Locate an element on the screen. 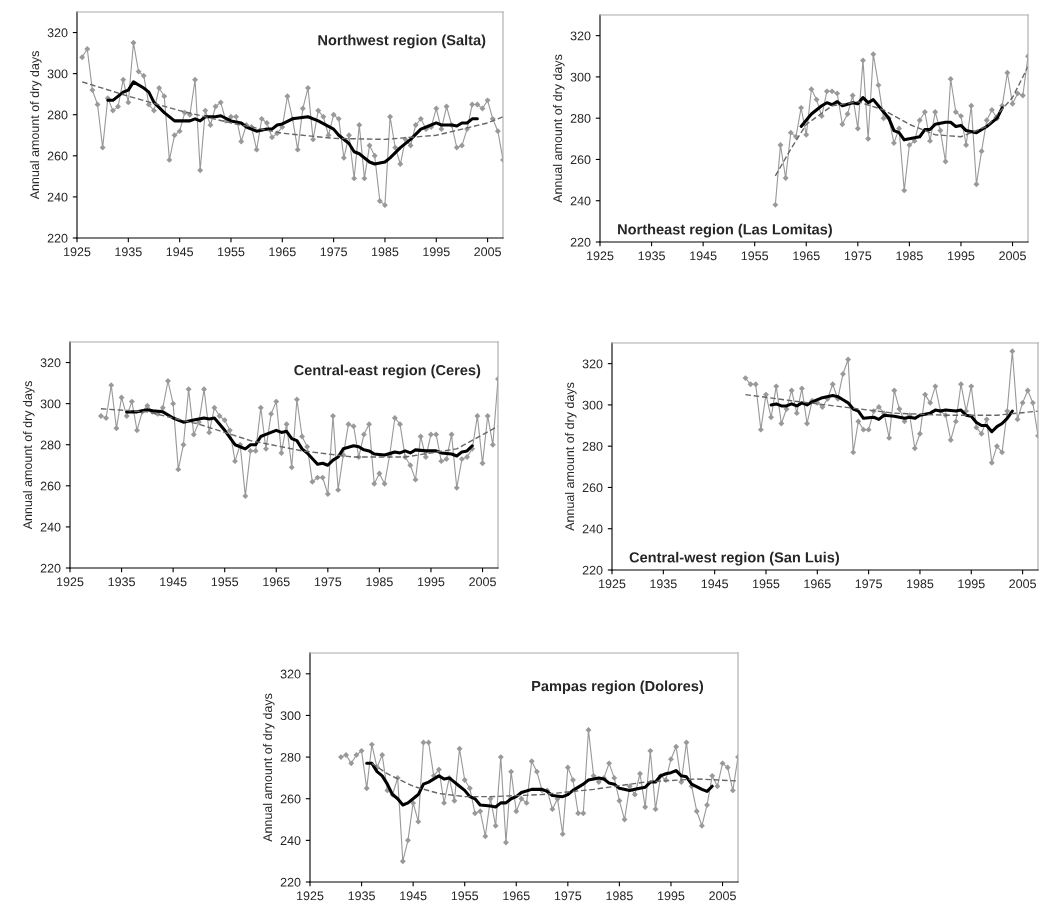 Image resolution: width=1042 pixels, height=912 pixels. text: Northwest region (Salta) is located at coordinates (402, 41).